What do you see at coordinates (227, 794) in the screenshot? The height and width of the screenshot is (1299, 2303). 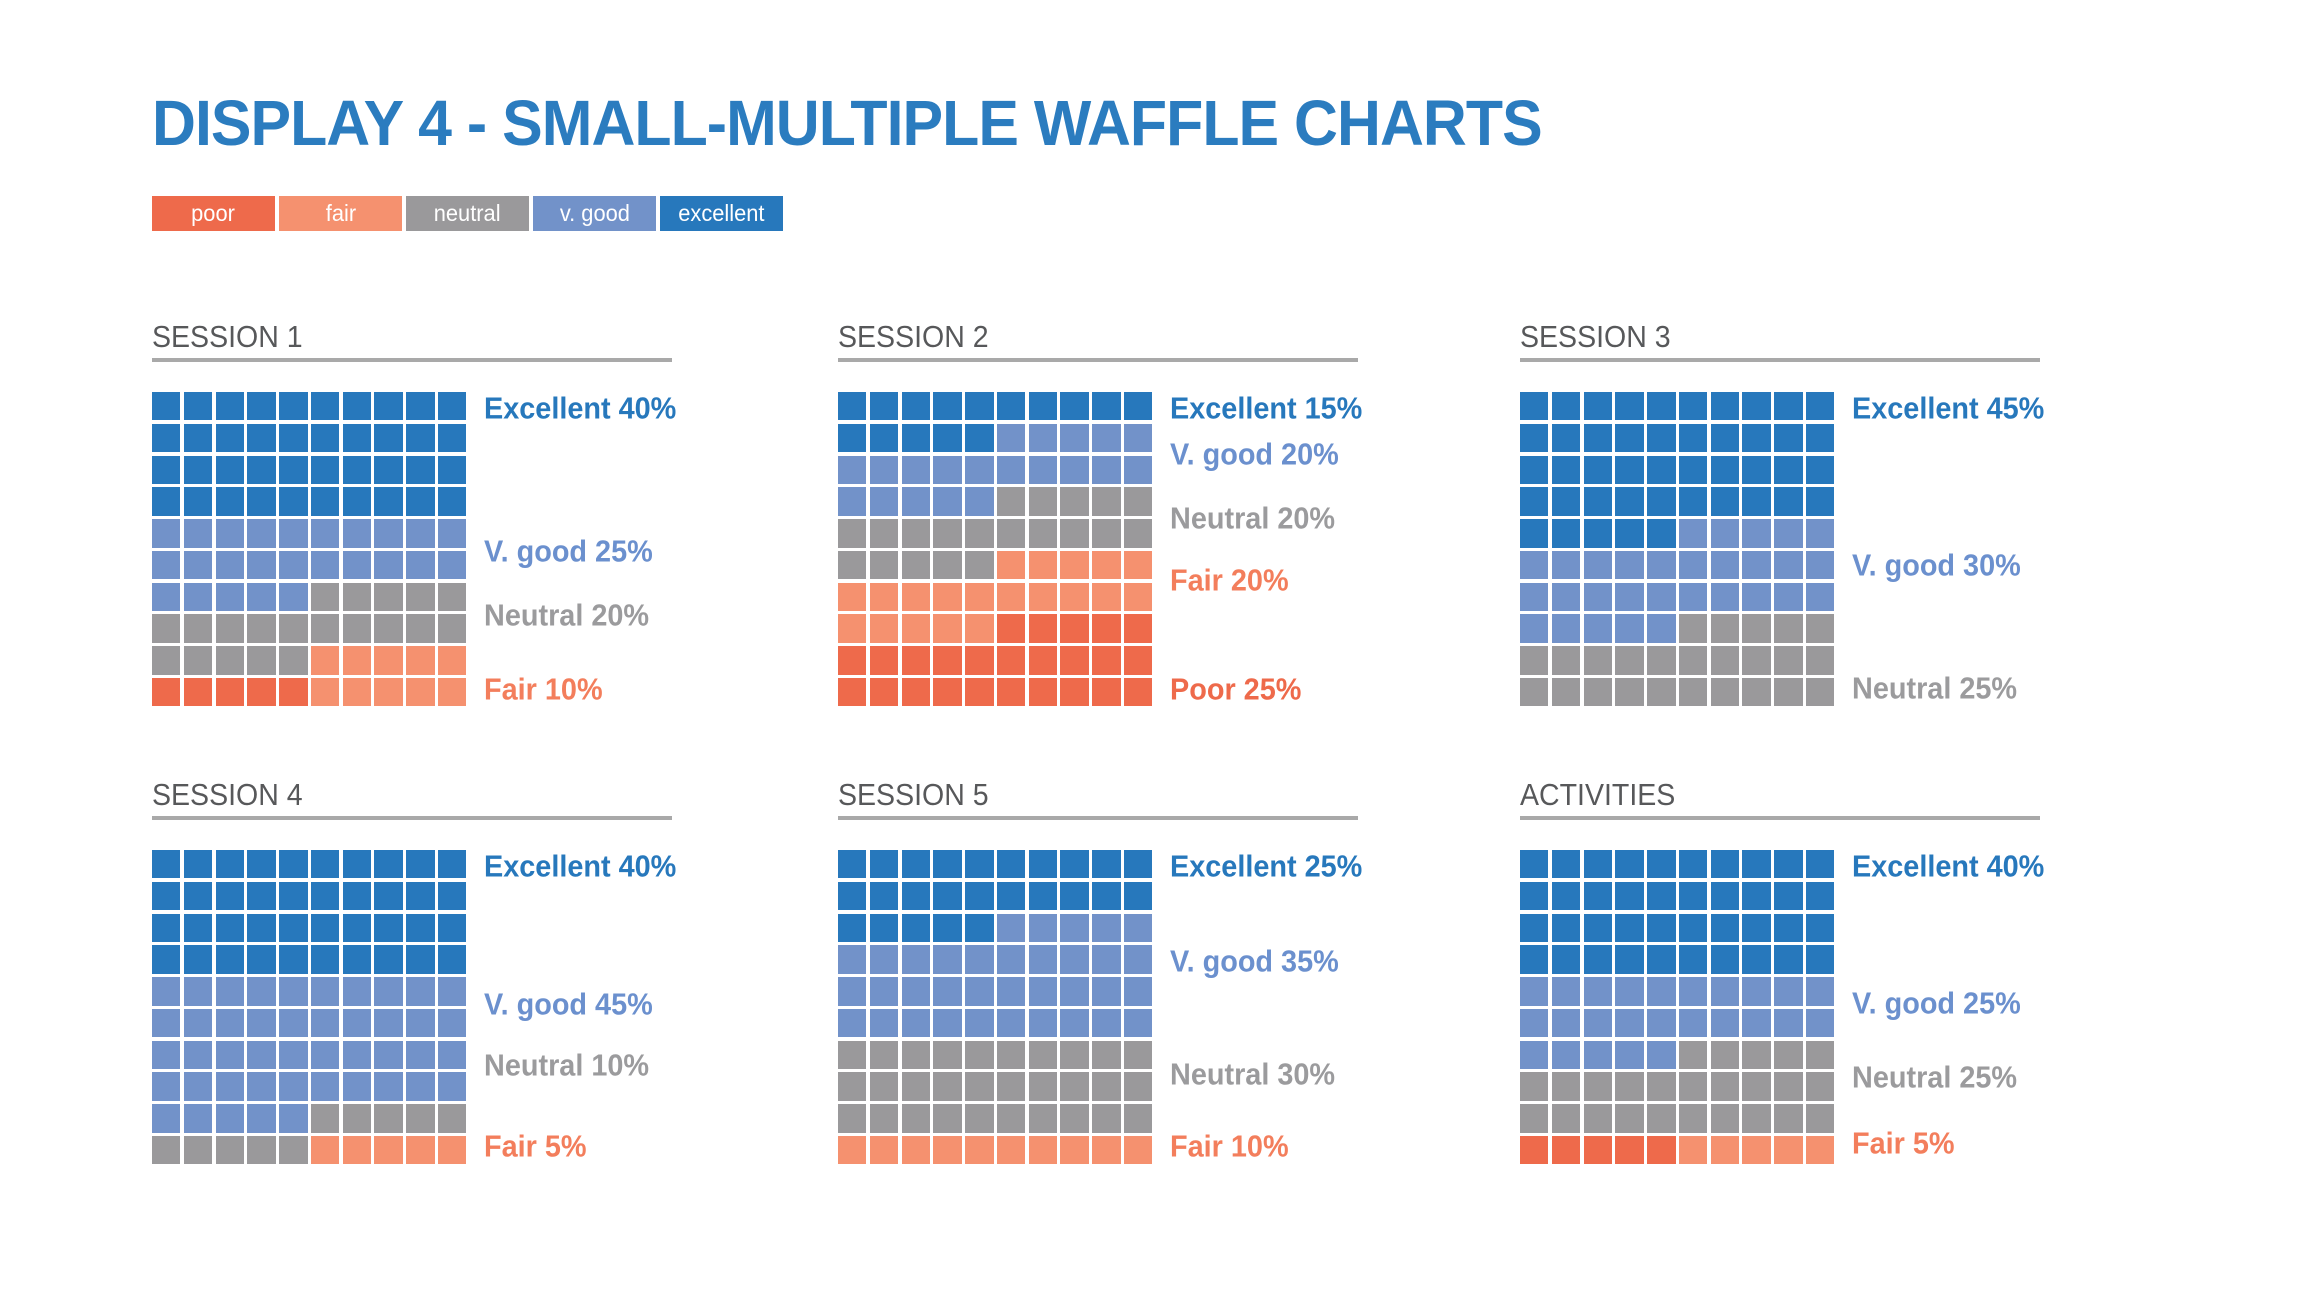 I see `chart-title: SESSION 4` at bounding box center [227, 794].